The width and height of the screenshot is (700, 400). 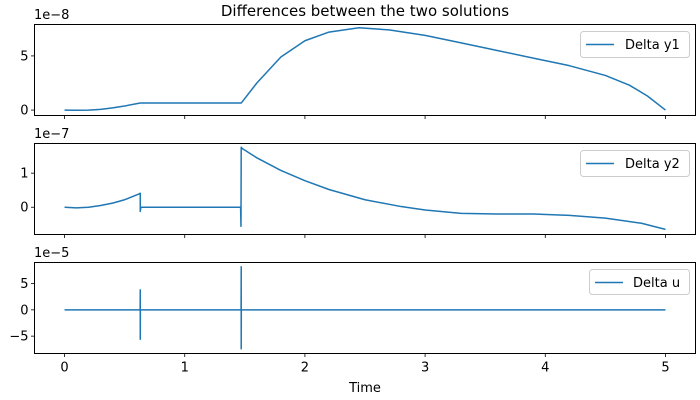 I want to click on offset-label: 1e−7, so click(x=51, y=134).